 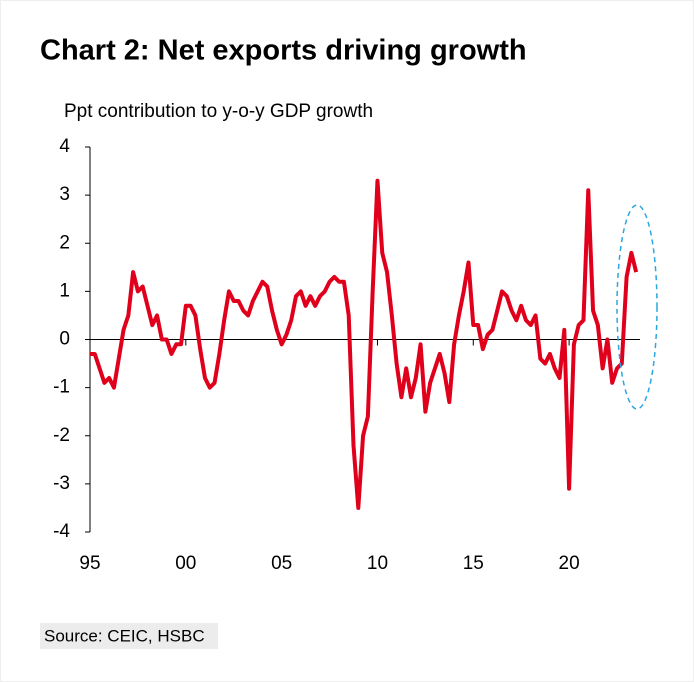 I want to click on y-tick-label: -3, so click(x=61, y=483).